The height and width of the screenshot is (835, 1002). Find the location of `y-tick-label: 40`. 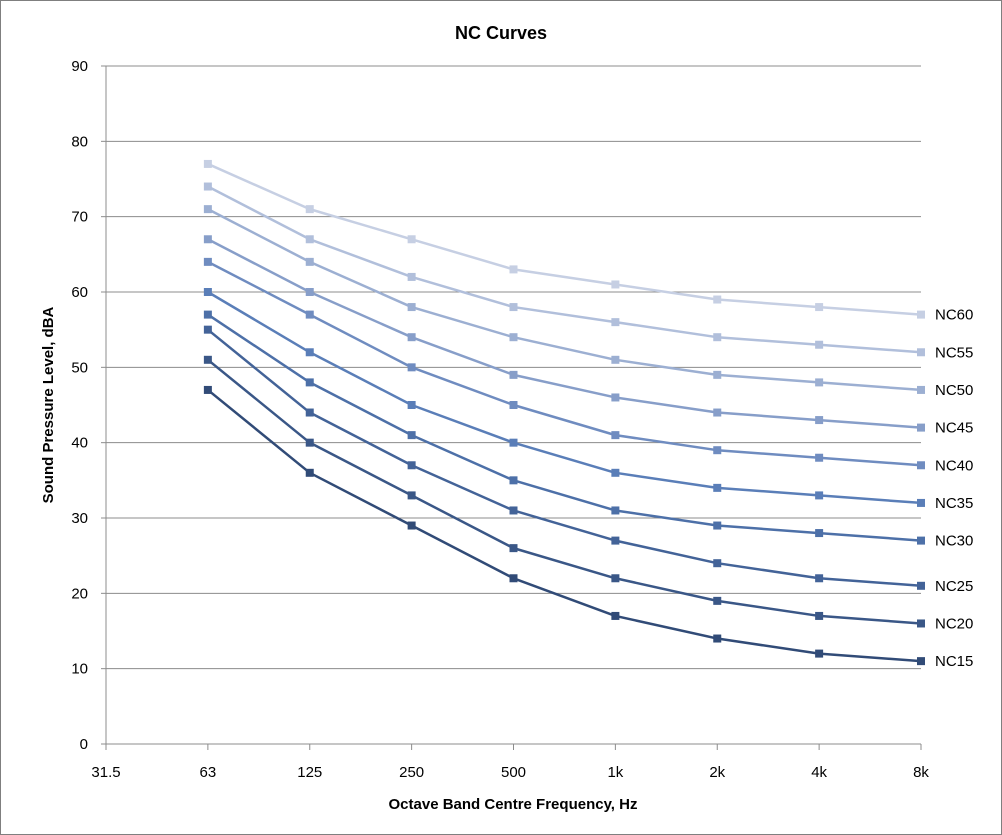

y-tick-label: 40 is located at coordinates (79, 443).